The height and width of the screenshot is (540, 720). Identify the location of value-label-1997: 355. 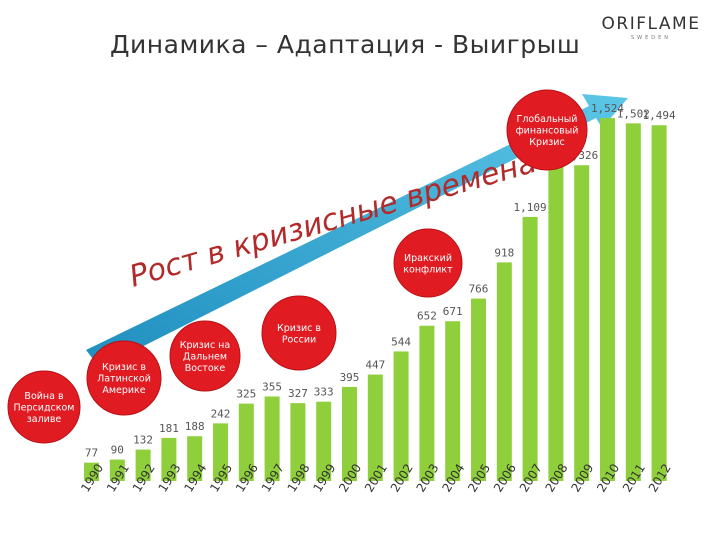
(272, 386).